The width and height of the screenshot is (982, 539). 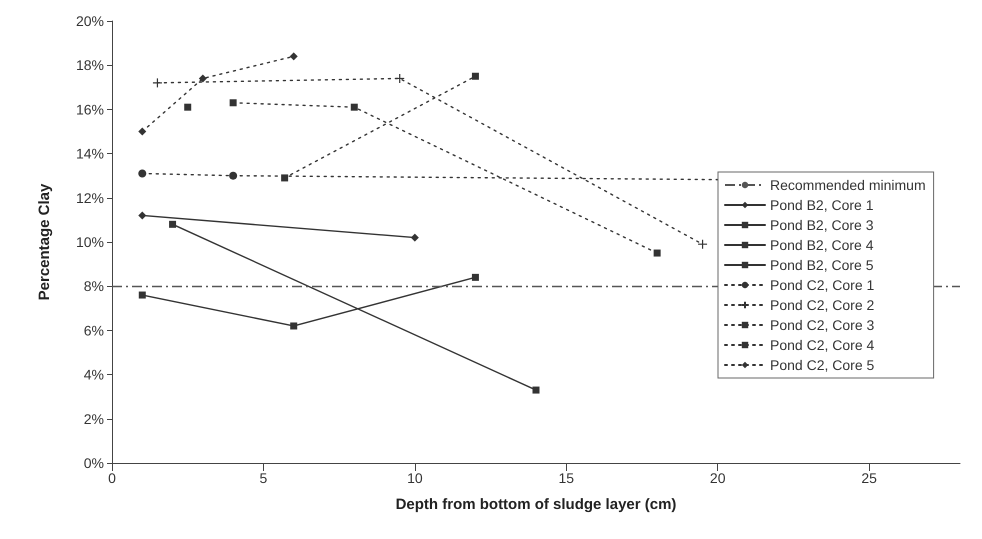 I want to click on y-tick-label: 6%, so click(x=94, y=330).